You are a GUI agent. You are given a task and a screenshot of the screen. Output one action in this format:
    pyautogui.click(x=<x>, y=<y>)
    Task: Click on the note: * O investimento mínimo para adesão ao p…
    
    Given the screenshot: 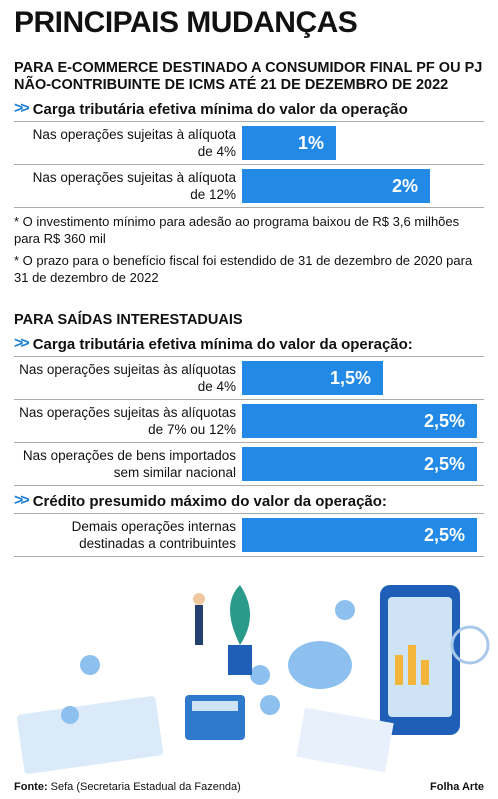 What is the action you would take?
    pyautogui.click(x=237, y=230)
    